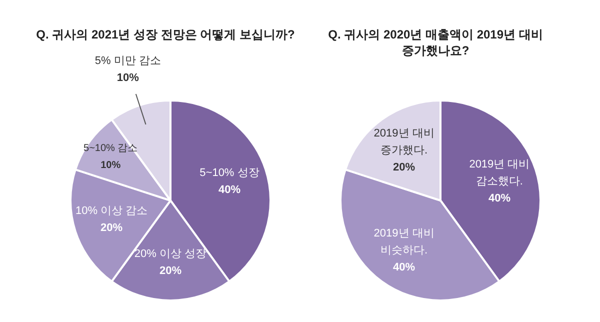 The width and height of the screenshot is (600, 322). I want to click on slice-label: 20% 이상 성장, so click(170, 254).